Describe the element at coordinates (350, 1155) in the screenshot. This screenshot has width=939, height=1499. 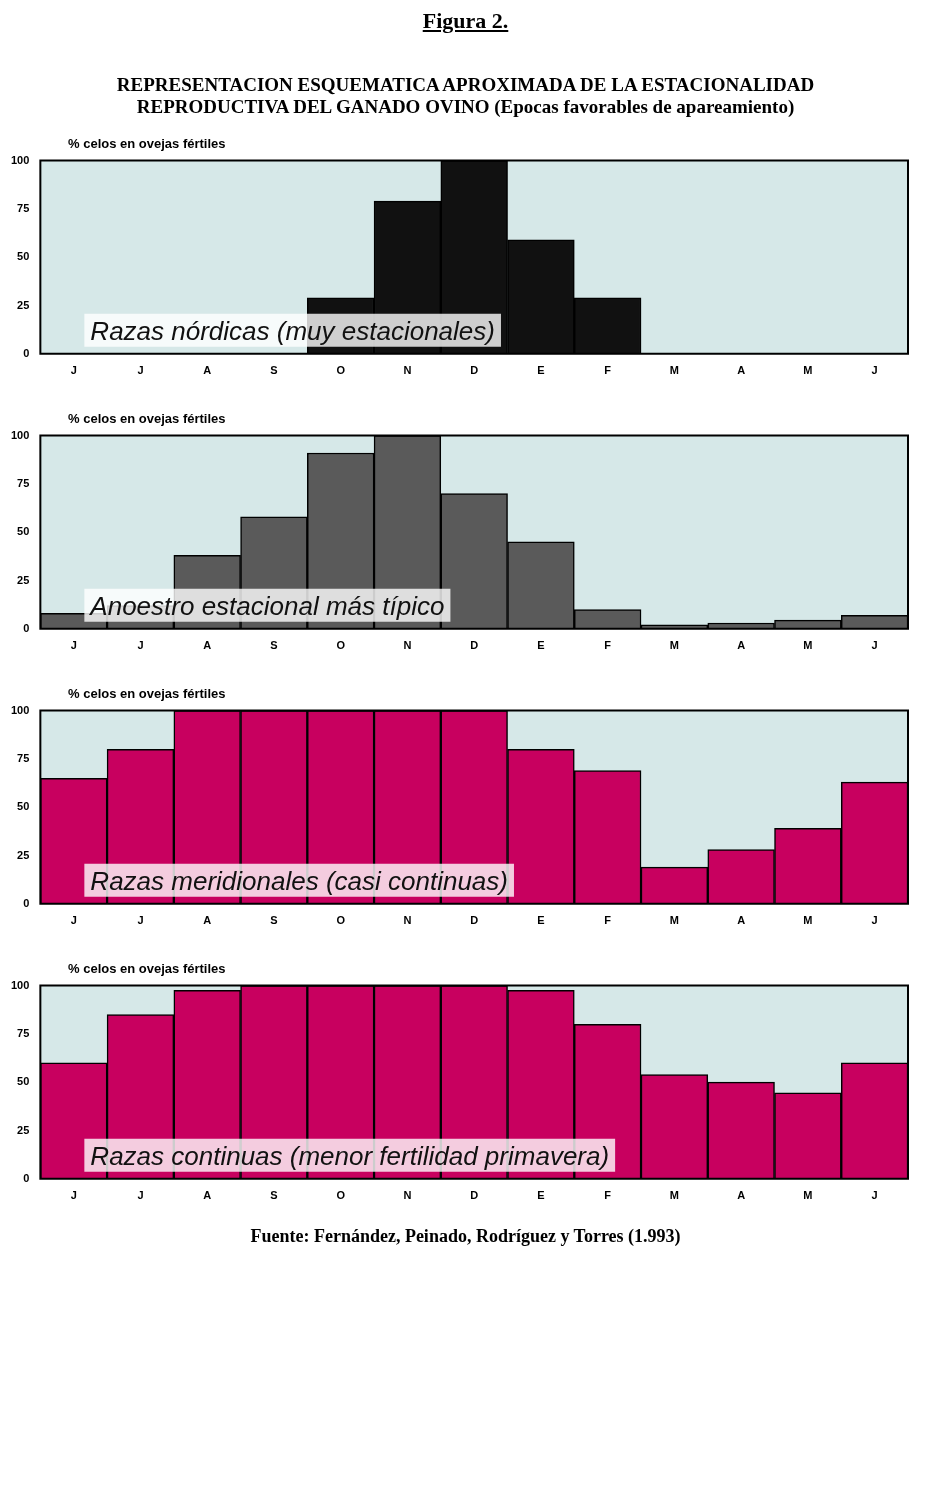
I see `annotation: Razas continuas (menor fertilidad primavera)` at that location.